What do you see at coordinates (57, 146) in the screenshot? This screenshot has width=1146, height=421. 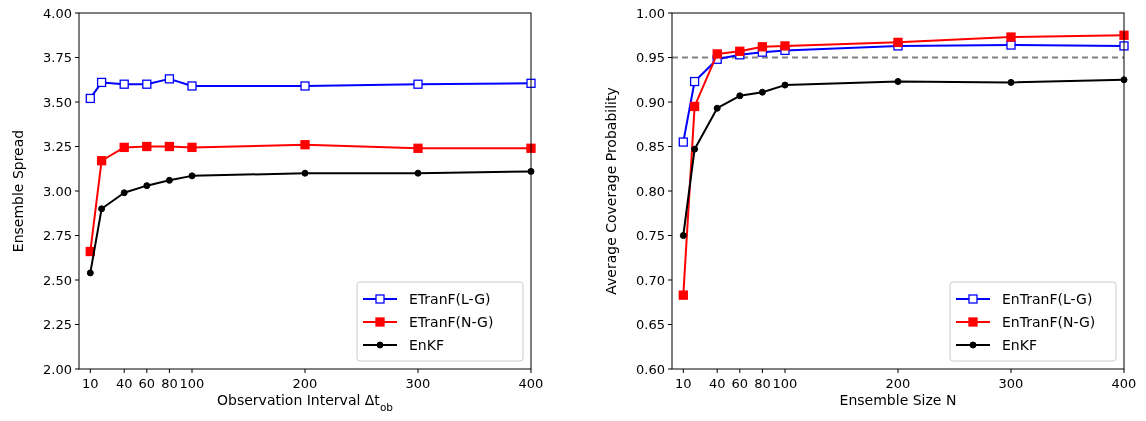 I see `y-tick-label: 3.25` at bounding box center [57, 146].